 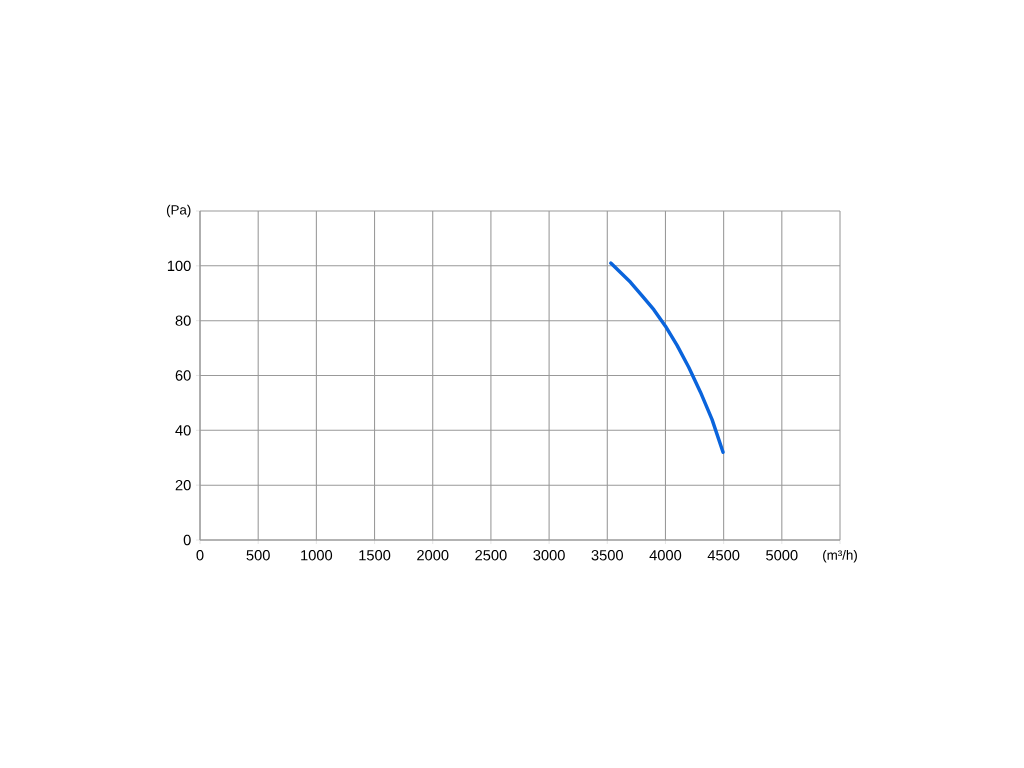 What do you see at coordinates (178, 211) in the screenshot?
I see `y-axis-title: (Pa)` at bounding box center [178, 211].